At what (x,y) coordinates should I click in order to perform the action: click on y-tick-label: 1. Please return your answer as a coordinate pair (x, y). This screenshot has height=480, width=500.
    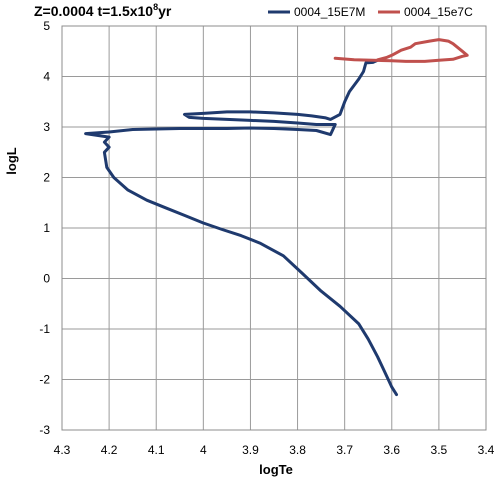
    Looking at the image, I should click on (46, 228).